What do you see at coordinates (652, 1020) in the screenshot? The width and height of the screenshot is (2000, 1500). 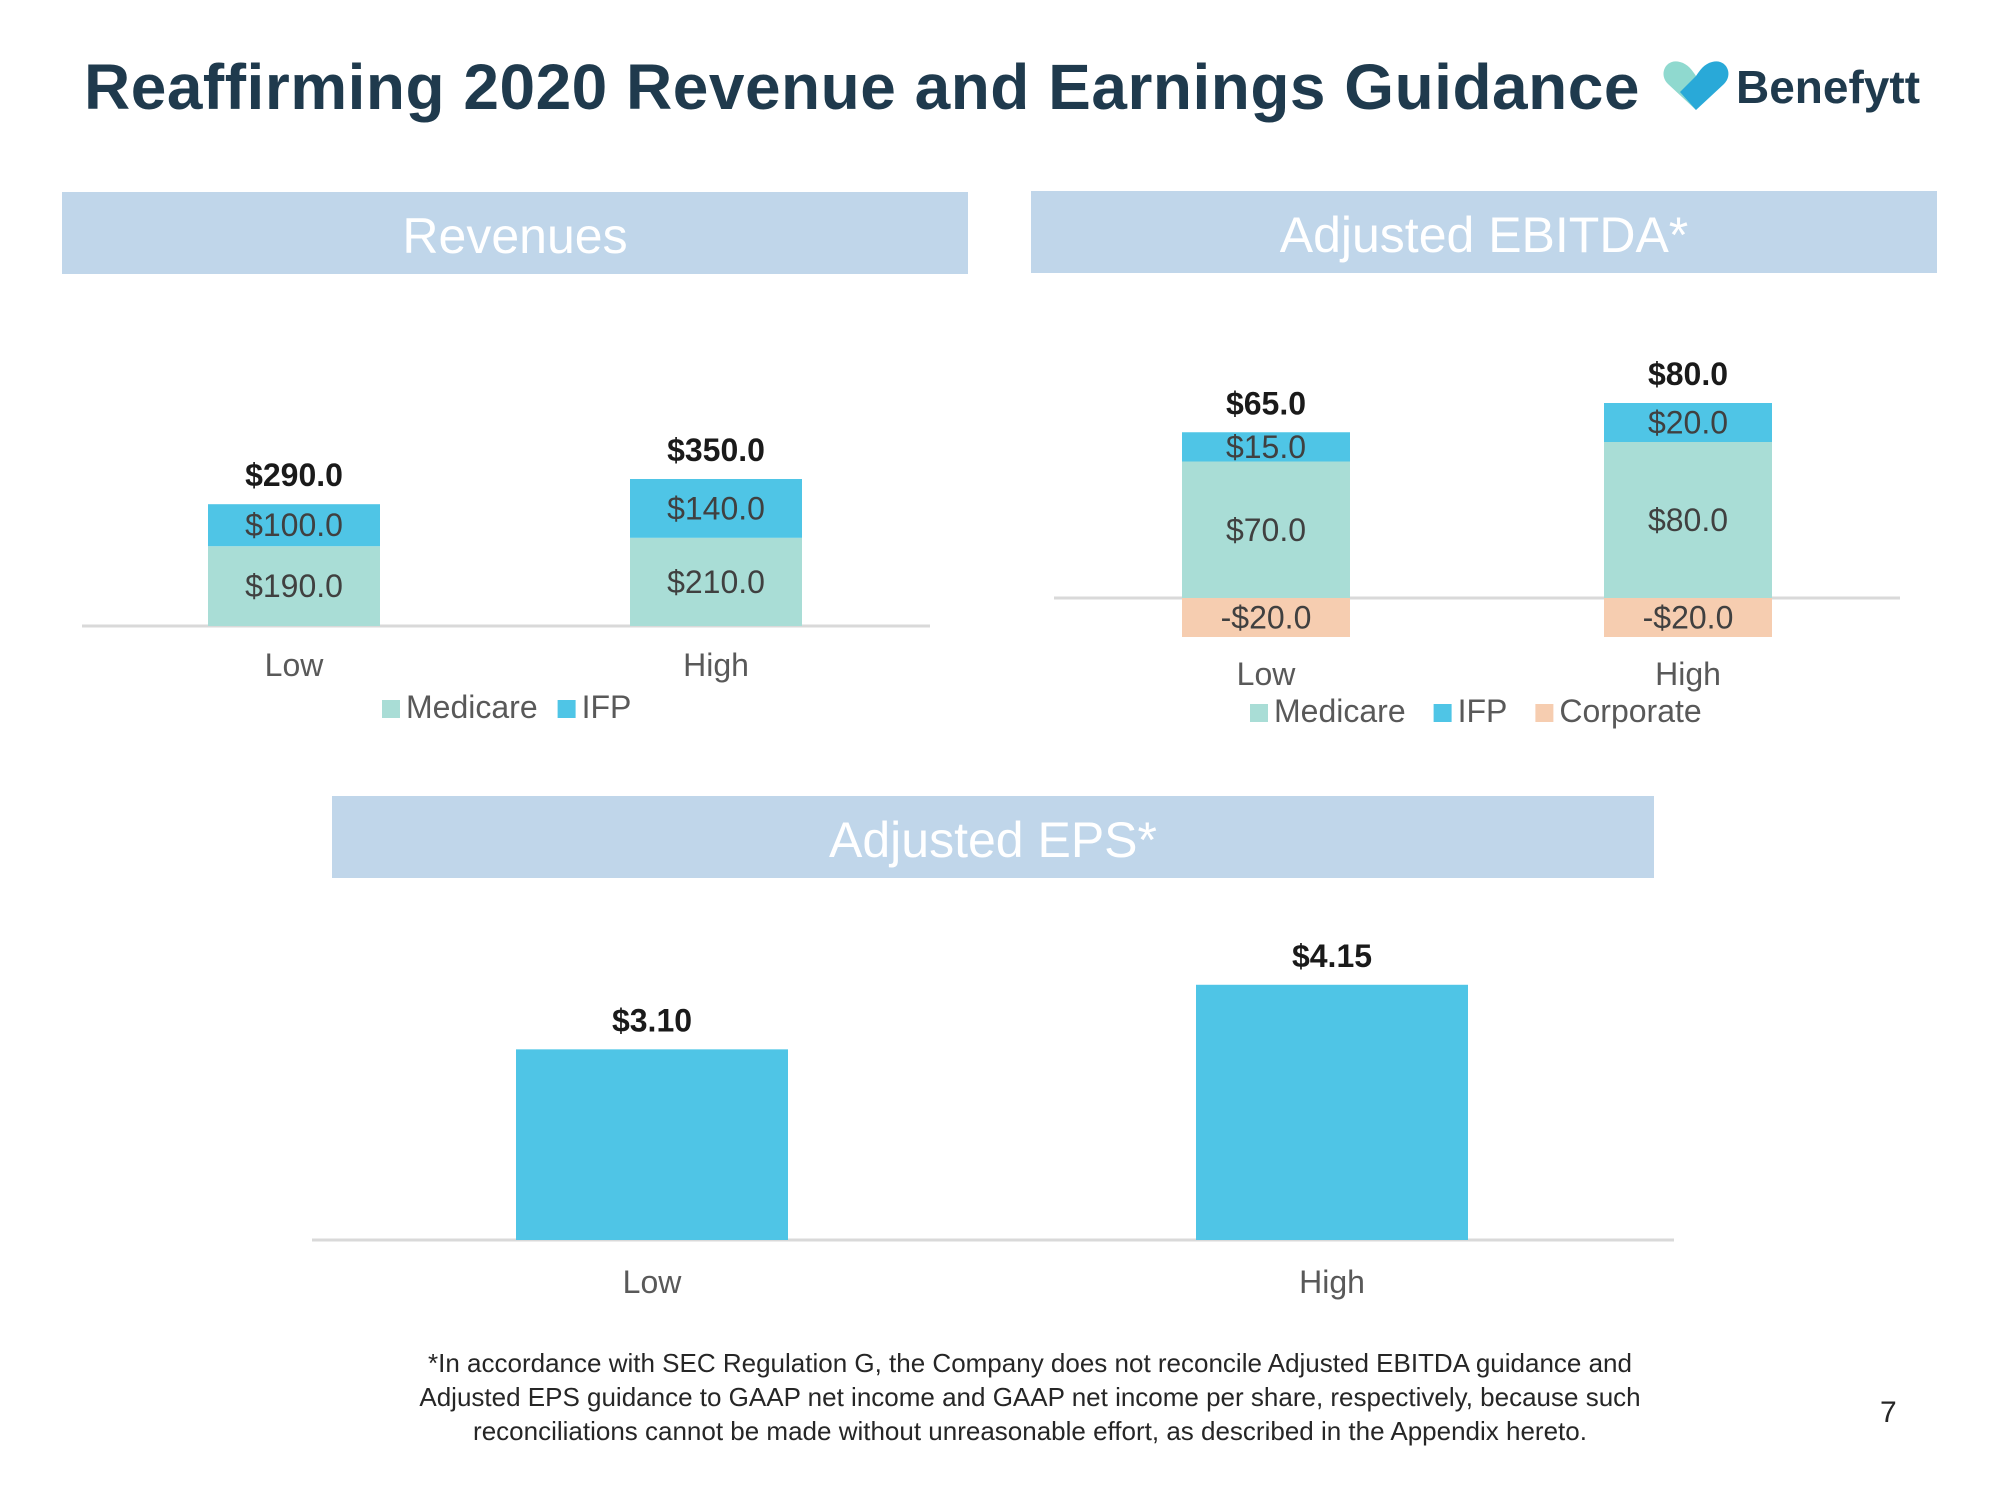 I see `total-label: $3.10` at bounding box center [652, 1020].